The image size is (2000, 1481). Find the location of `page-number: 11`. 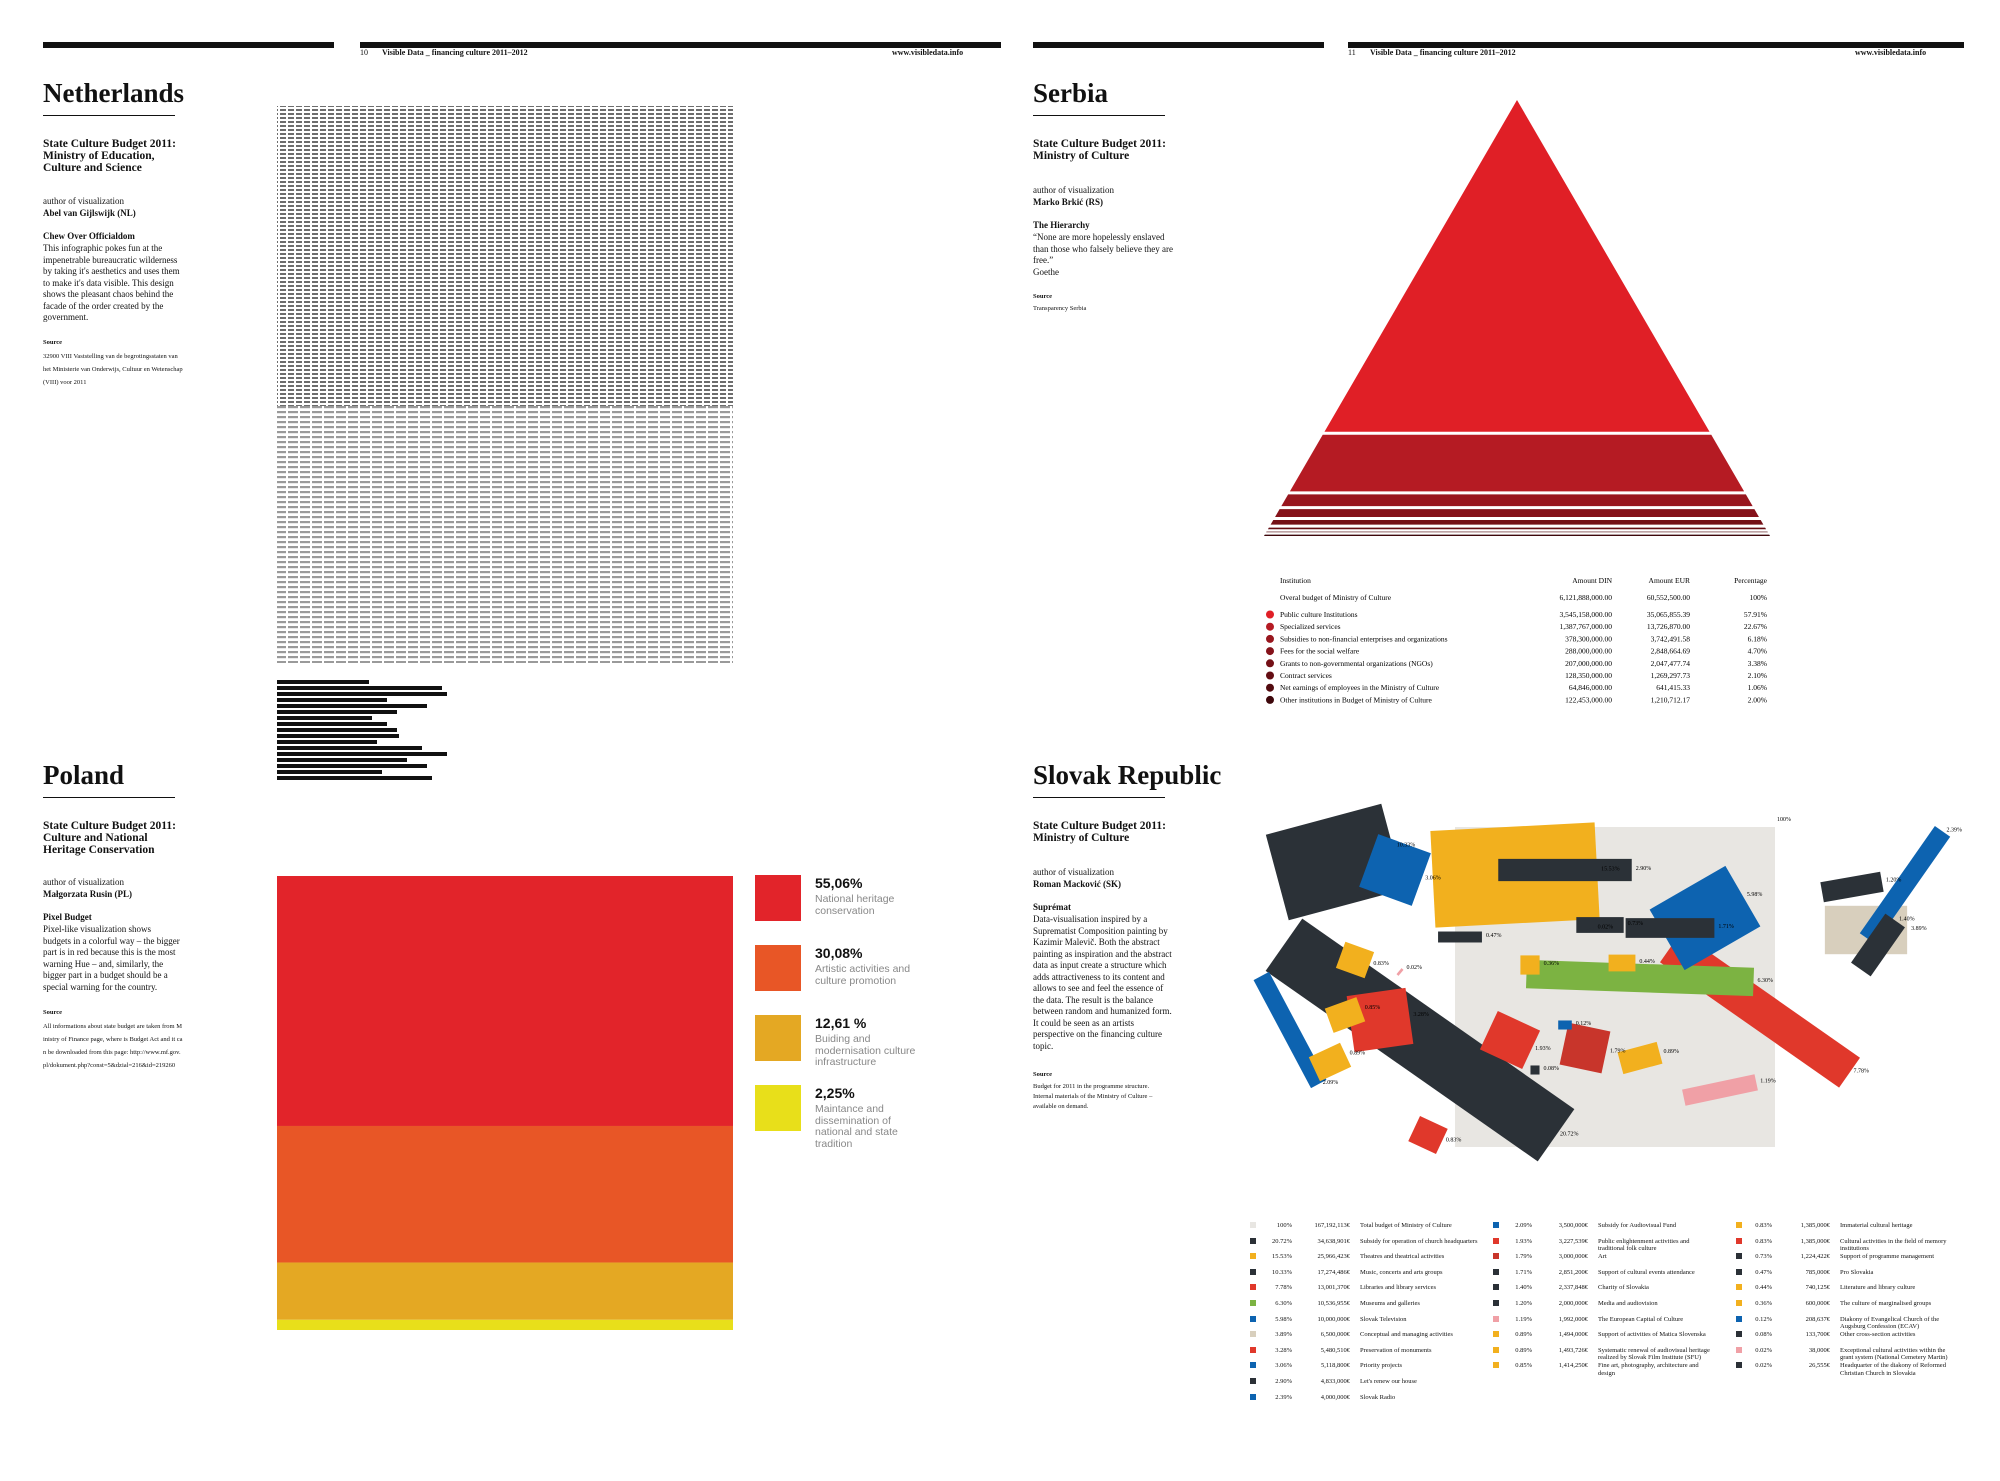

page-number: 11 is located at coordinates (1352, 52).